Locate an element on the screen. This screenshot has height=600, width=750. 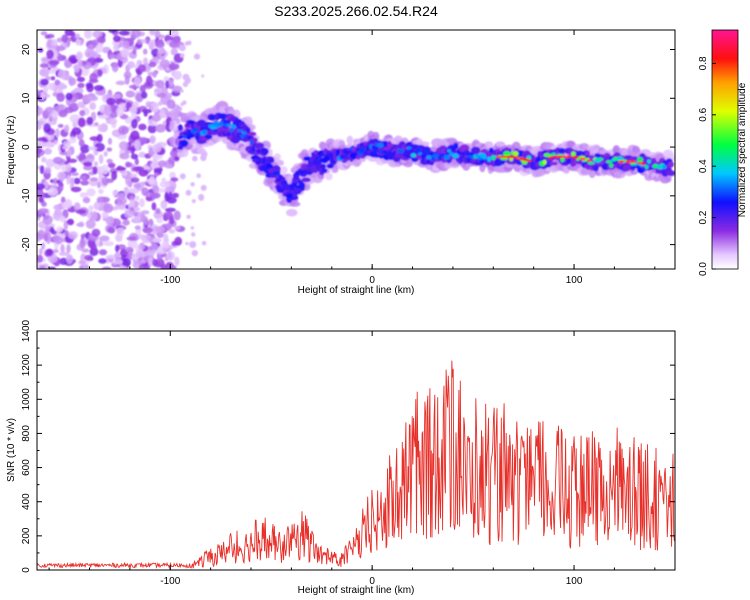
x-tick-label: 100 is located at coordinates (574, 280).